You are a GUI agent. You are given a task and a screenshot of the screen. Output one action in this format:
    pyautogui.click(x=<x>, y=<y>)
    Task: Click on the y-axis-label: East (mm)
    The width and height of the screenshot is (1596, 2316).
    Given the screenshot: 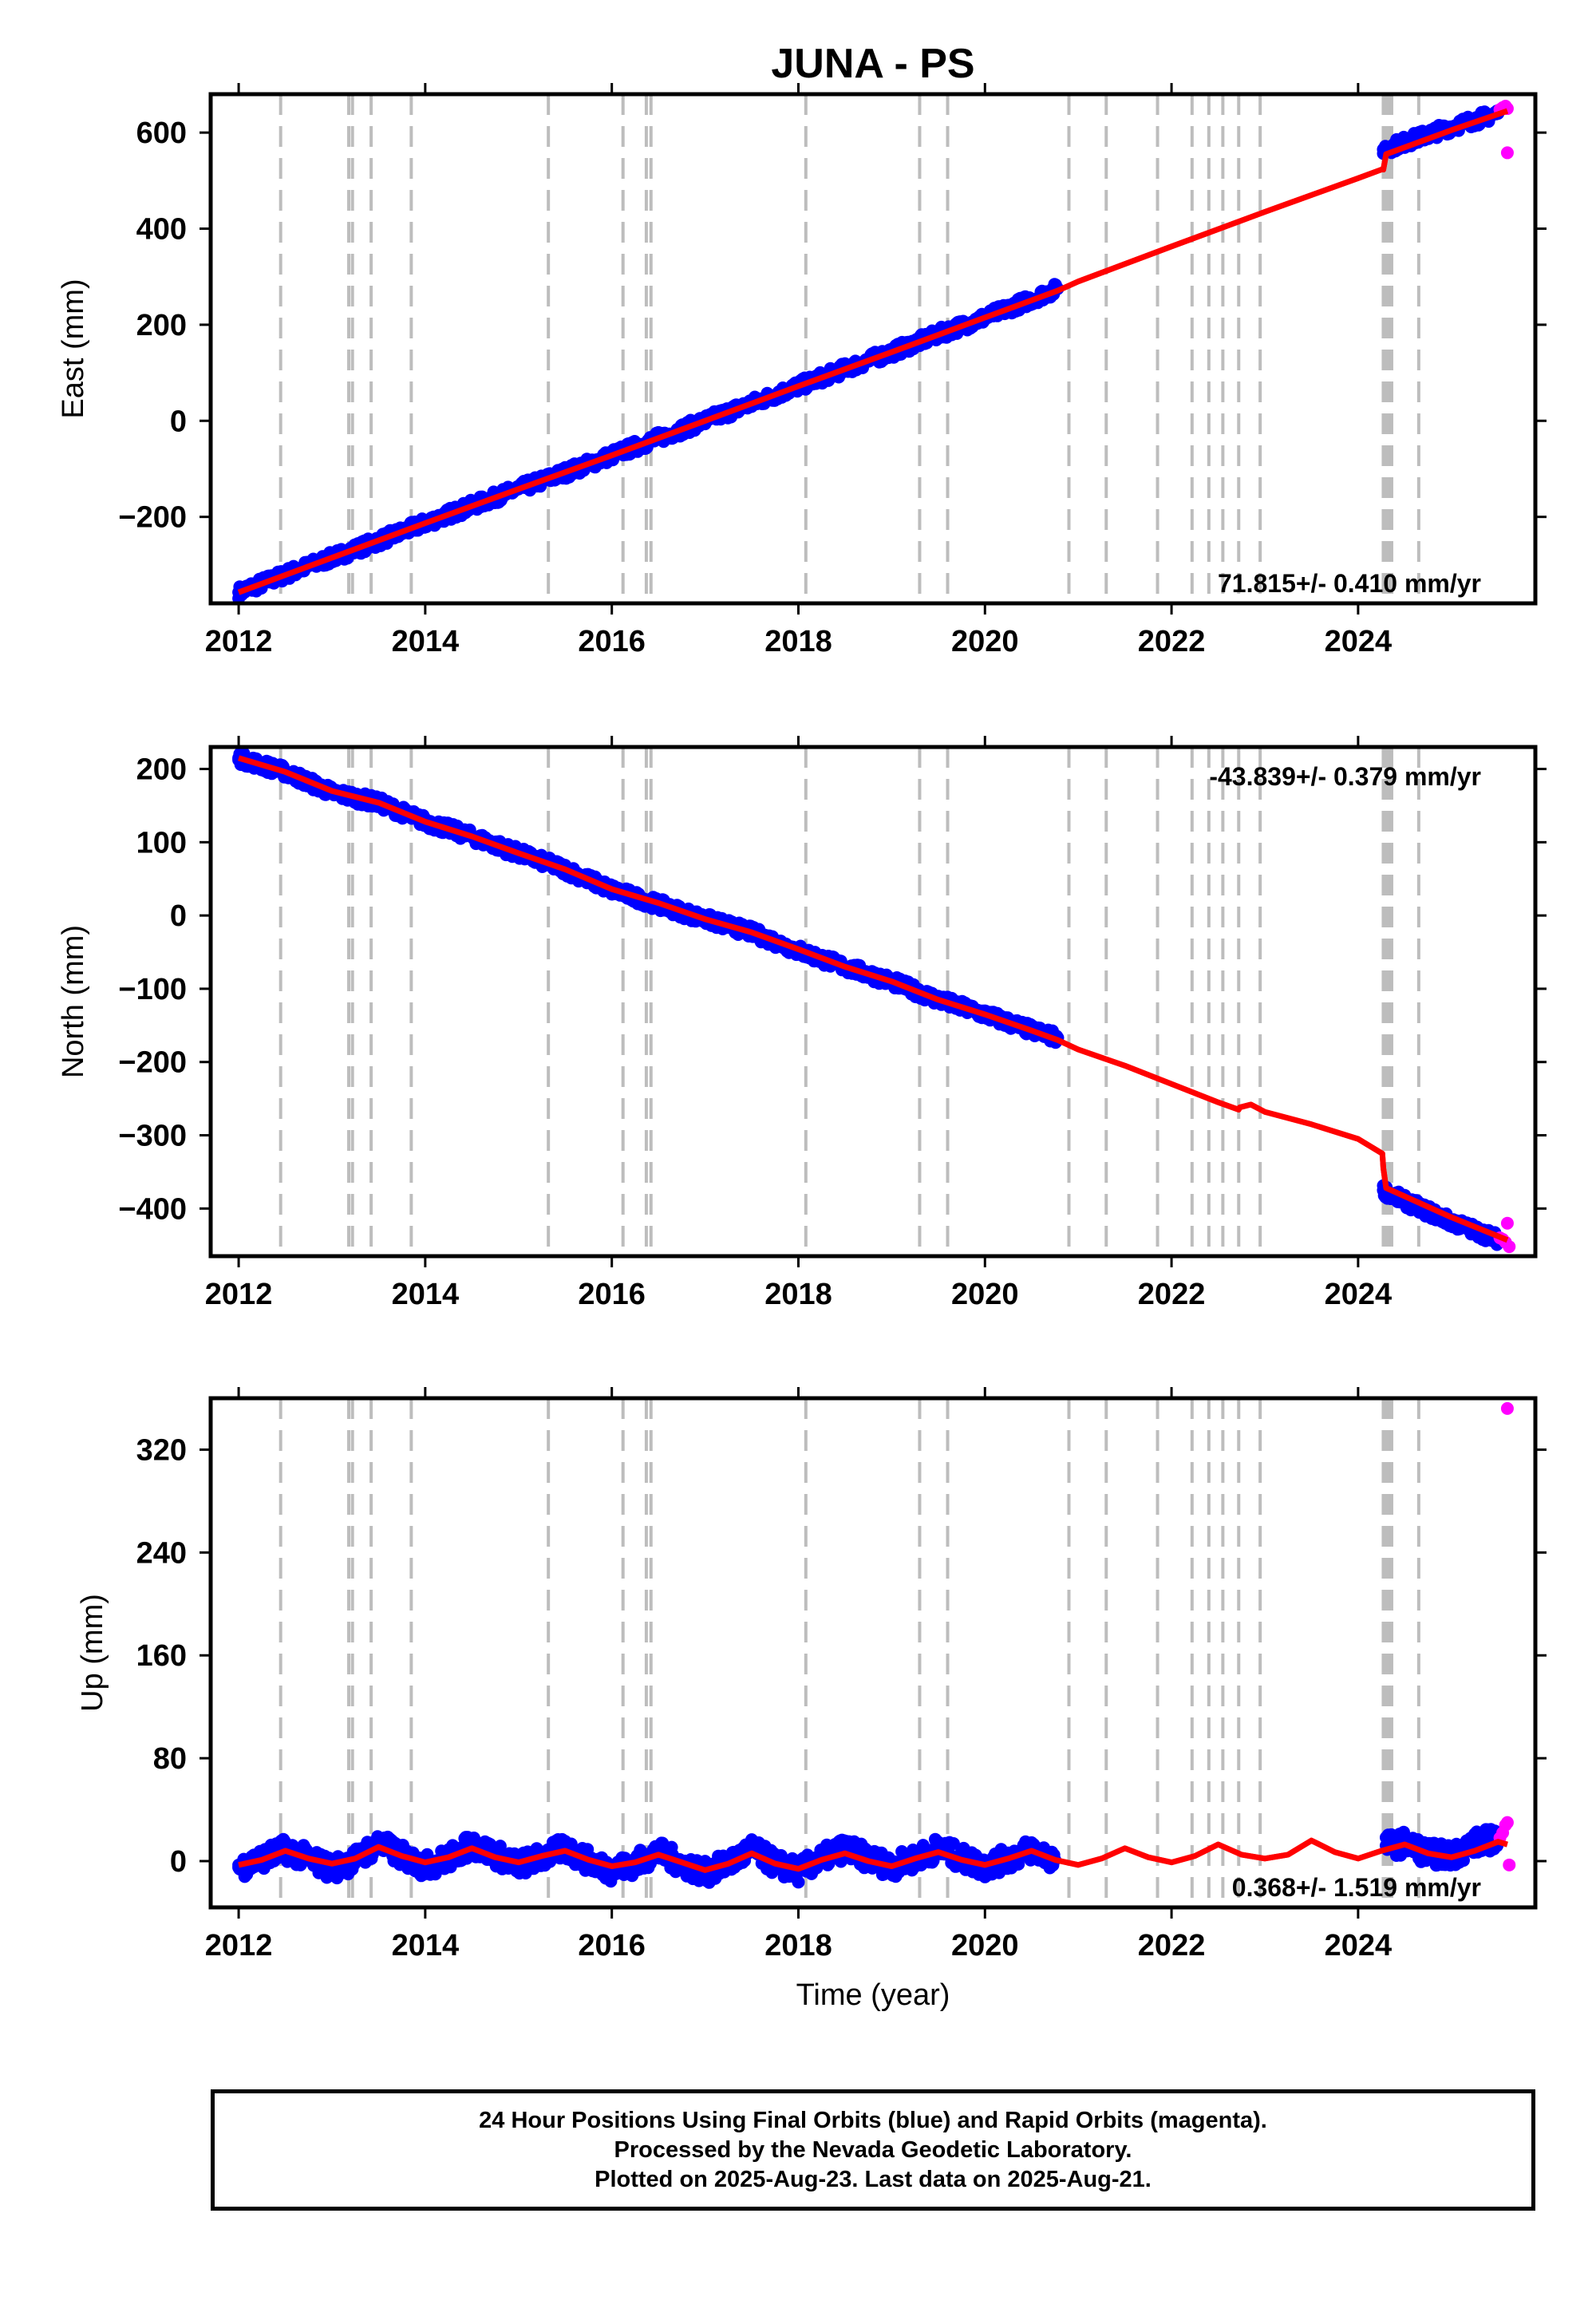 What is the action you would take?
    pyautogui.click(x=73, y=348)
    